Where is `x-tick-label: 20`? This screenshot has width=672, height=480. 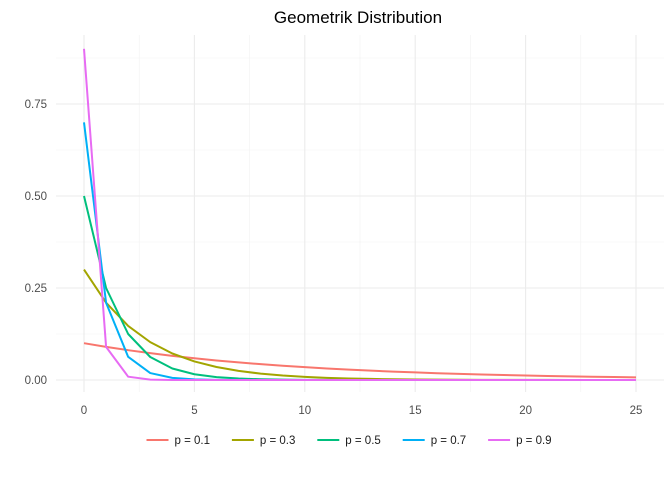 x-tick-label: 20 is located at coordinates (525, 411).